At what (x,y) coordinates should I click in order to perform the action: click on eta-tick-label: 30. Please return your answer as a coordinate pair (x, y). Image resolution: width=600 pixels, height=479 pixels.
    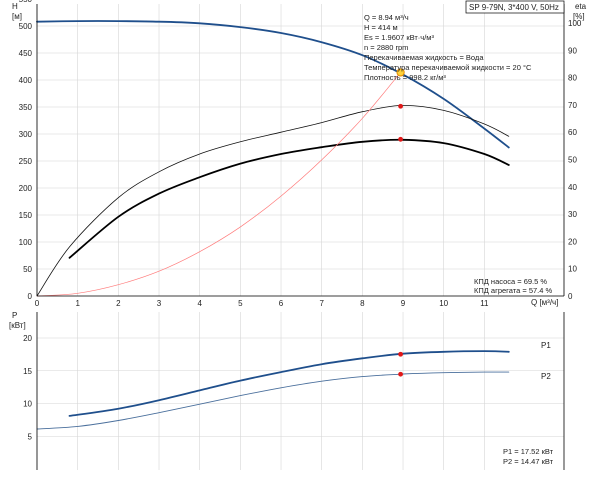
    Looking at the image, I should click on (572, 214).